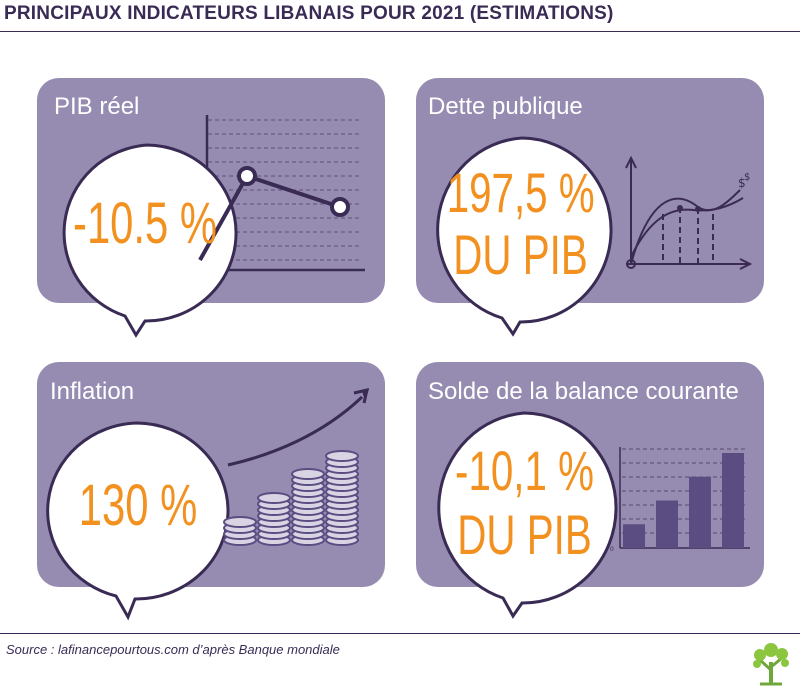 Image resolution: width=800 pixels, height=691 pixels. I want to click on bubble-dette-publique, so click(524, 236).